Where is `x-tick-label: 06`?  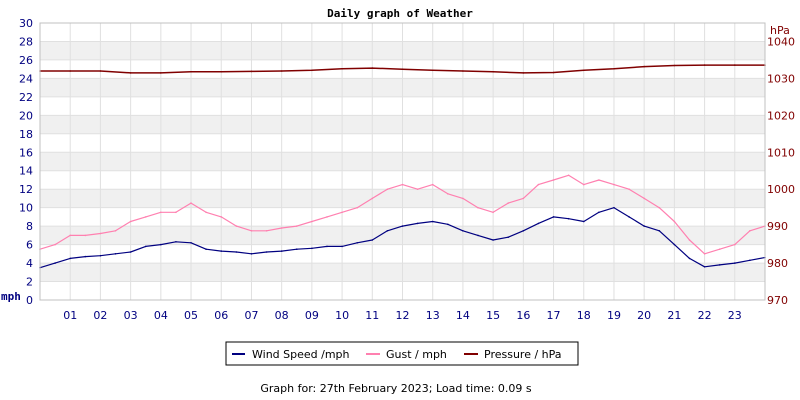 x-tick-label: 06 is located at coordinates (221, 315).